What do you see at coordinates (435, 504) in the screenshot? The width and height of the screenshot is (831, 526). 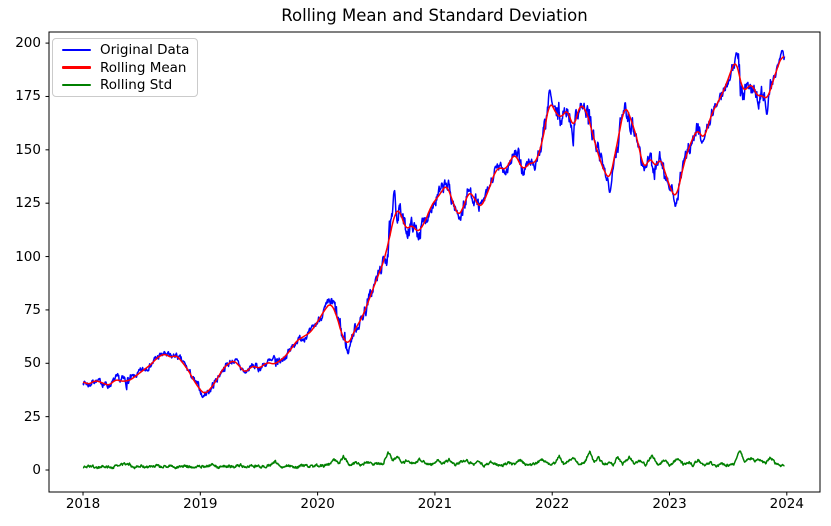 I see `x-tick-label: 2021` at bounding box center [435, 504].